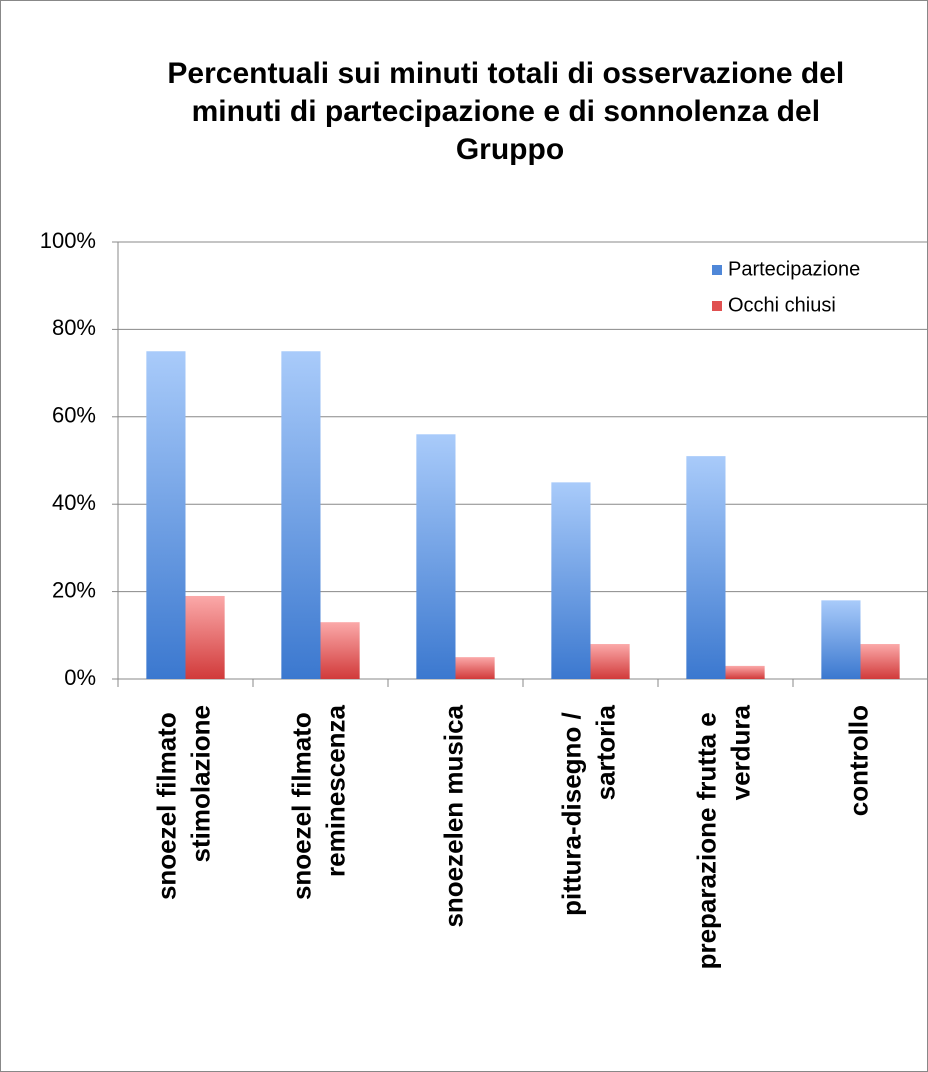 This screenshot has height=1072, width=928. Describe the element at coordinates (68, 240) in the screenshot. I see `y-tick-label: 100%` at that location.